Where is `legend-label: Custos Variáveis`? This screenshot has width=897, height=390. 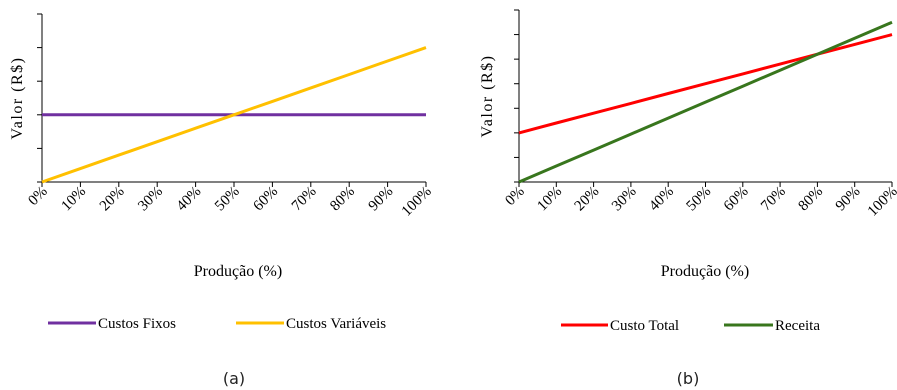
legend-label: Custos Variáveis is located at coordinates (336, 324).